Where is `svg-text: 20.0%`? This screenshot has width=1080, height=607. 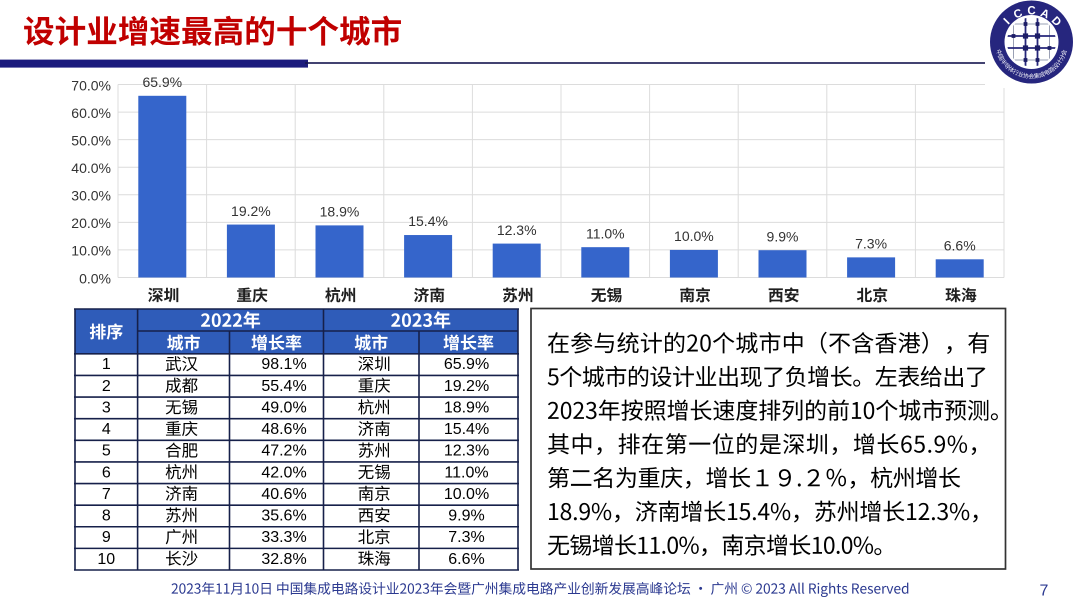 svg-text: 20.0% is located at coordinates (91, 223).